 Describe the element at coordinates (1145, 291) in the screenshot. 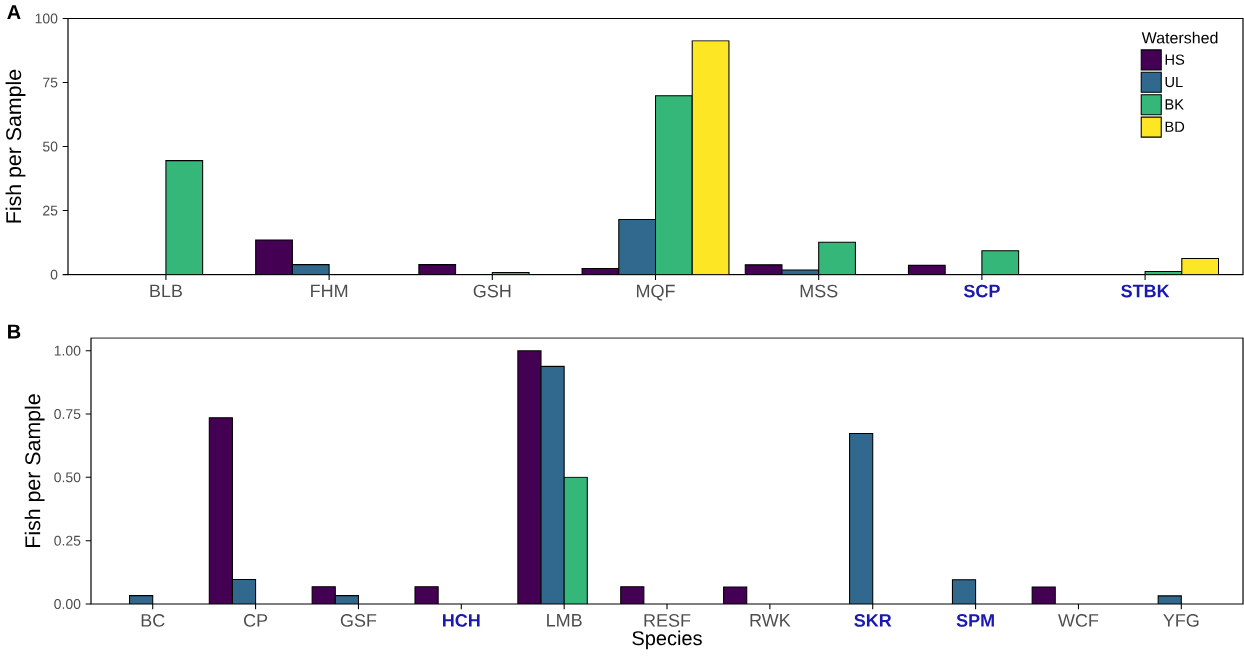

I see `x-tick-label: STBK` at that location.